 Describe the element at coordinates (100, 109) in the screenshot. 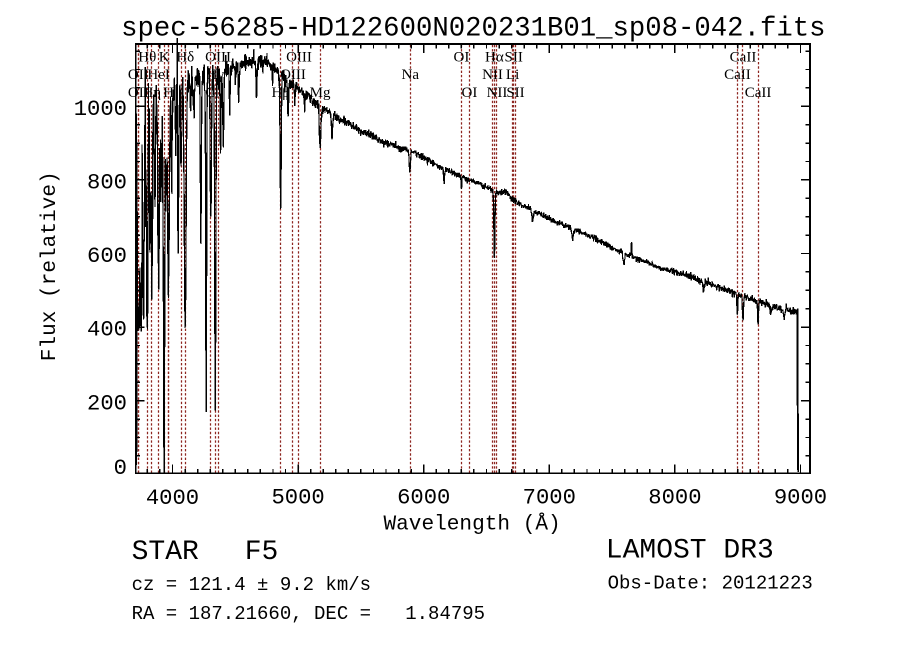

I see `svg-text: 1000` at that location.